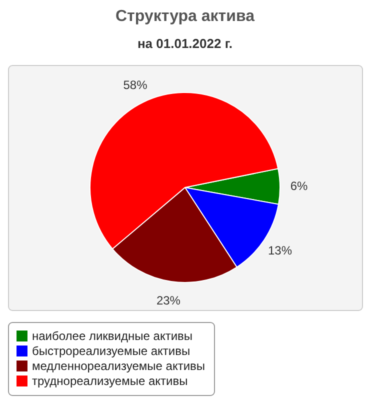  Describe the element at coordinates (111, 351) in the screenshot. I see `legend-label: быстрореализуемые активы` at that location.